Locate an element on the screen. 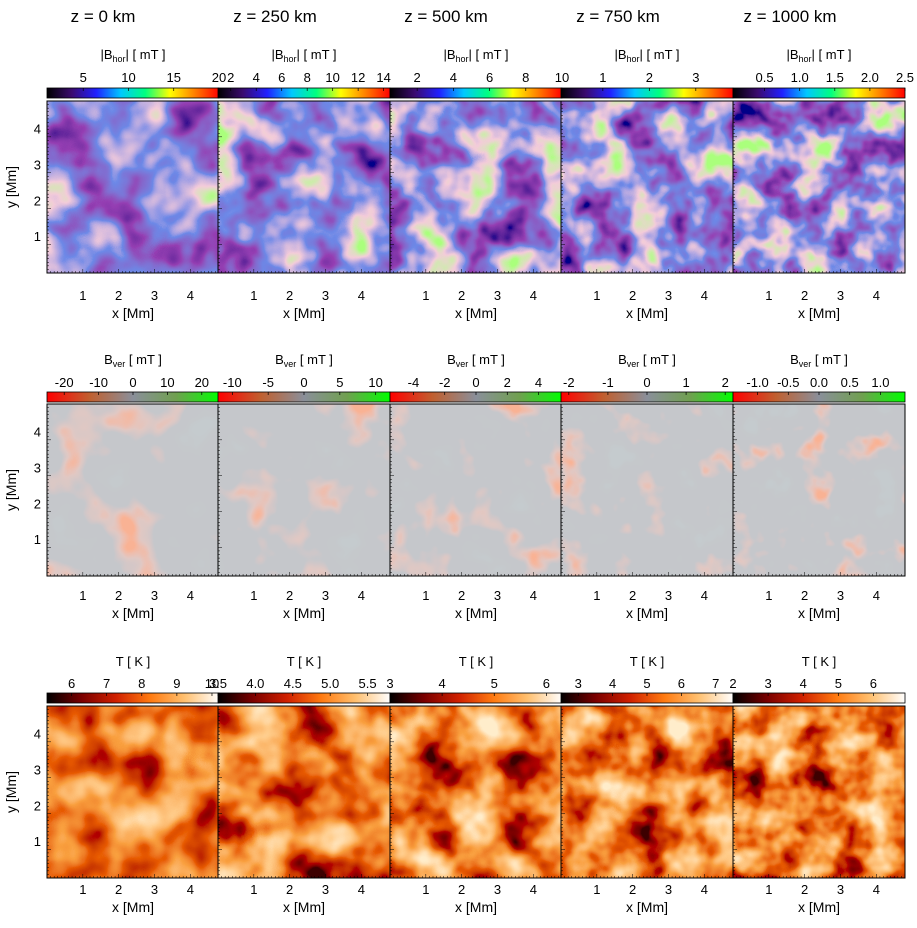  colorbar-tick-label: 2 is located at coordinates (732, 683).